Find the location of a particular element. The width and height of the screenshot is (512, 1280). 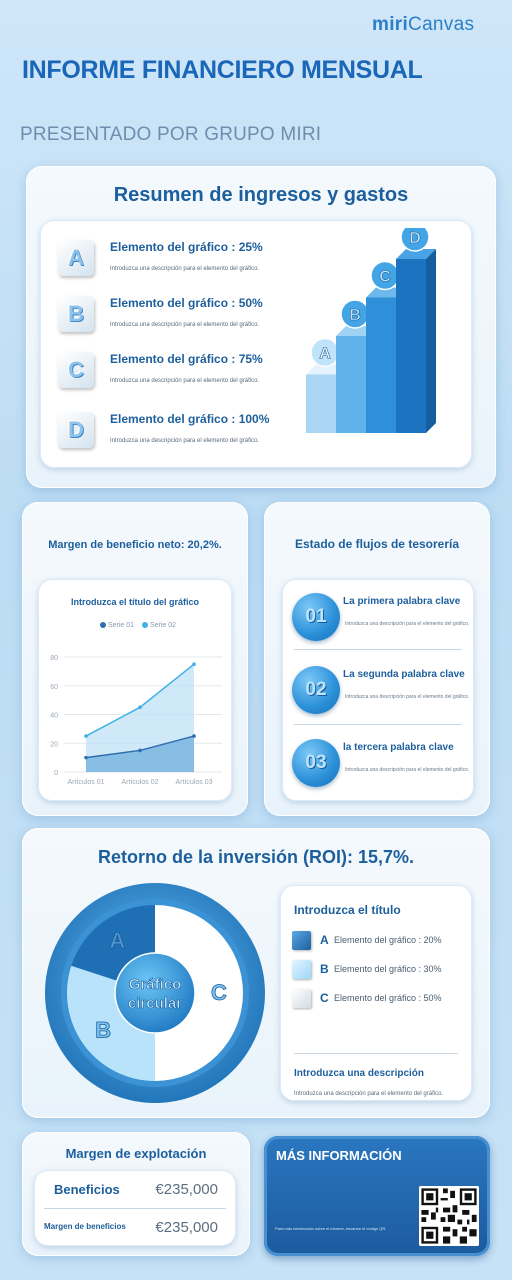

legend-series-2: Serie 02 is located at coordinates (163, 625).